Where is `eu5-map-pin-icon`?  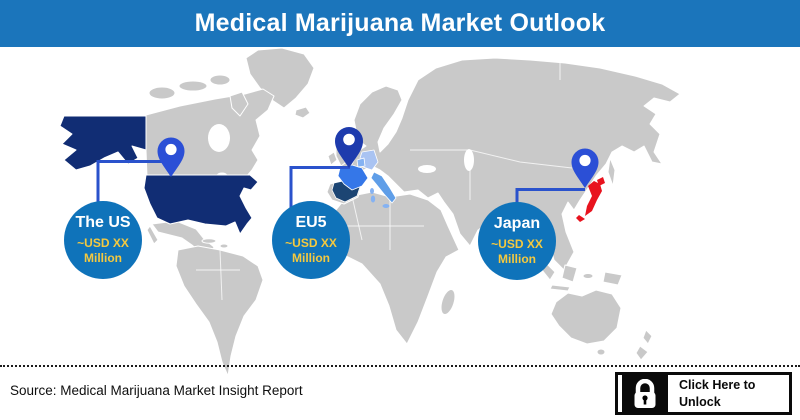 eu5-map-pin-icon is located at coordinates (349, 147).